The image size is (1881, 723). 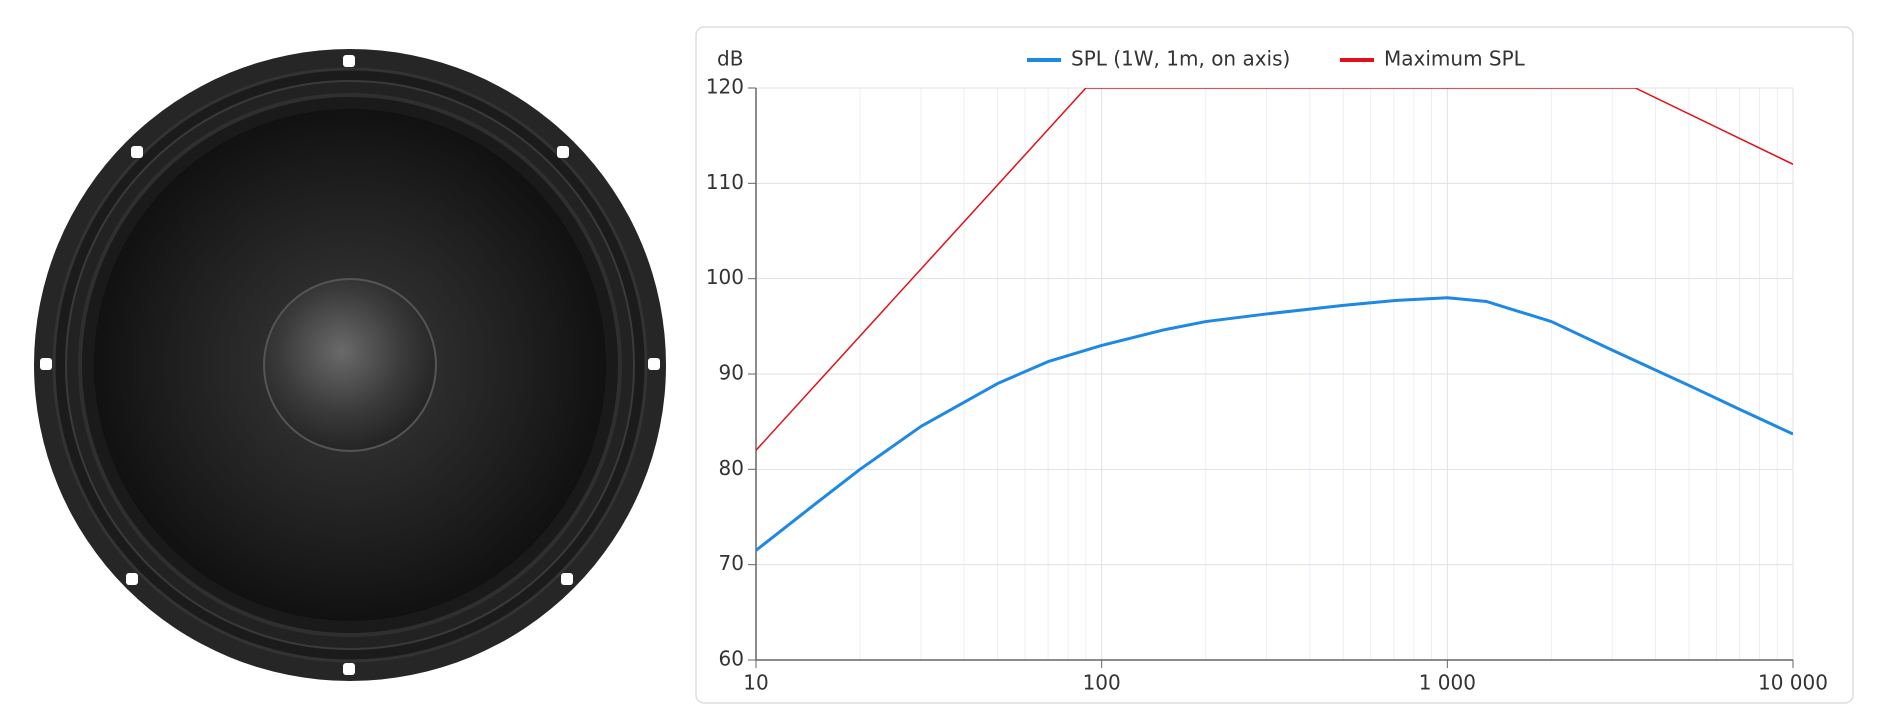 What do you see at coordinates (725, 87) in the screenshot?
I see `y-tick-label: 120` at bounding box center [725, 87].